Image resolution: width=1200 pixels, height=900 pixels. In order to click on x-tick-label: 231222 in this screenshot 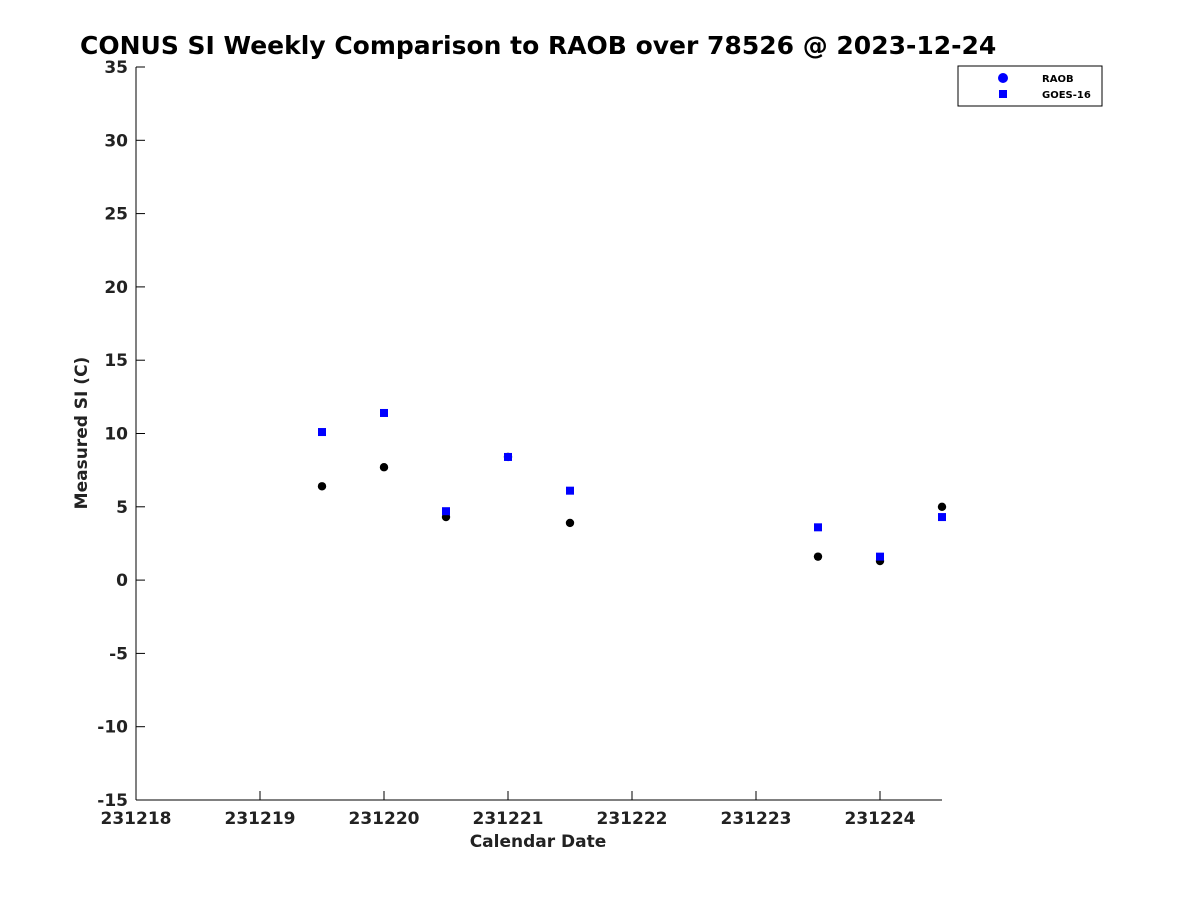, I will do `click(632, 819)`.